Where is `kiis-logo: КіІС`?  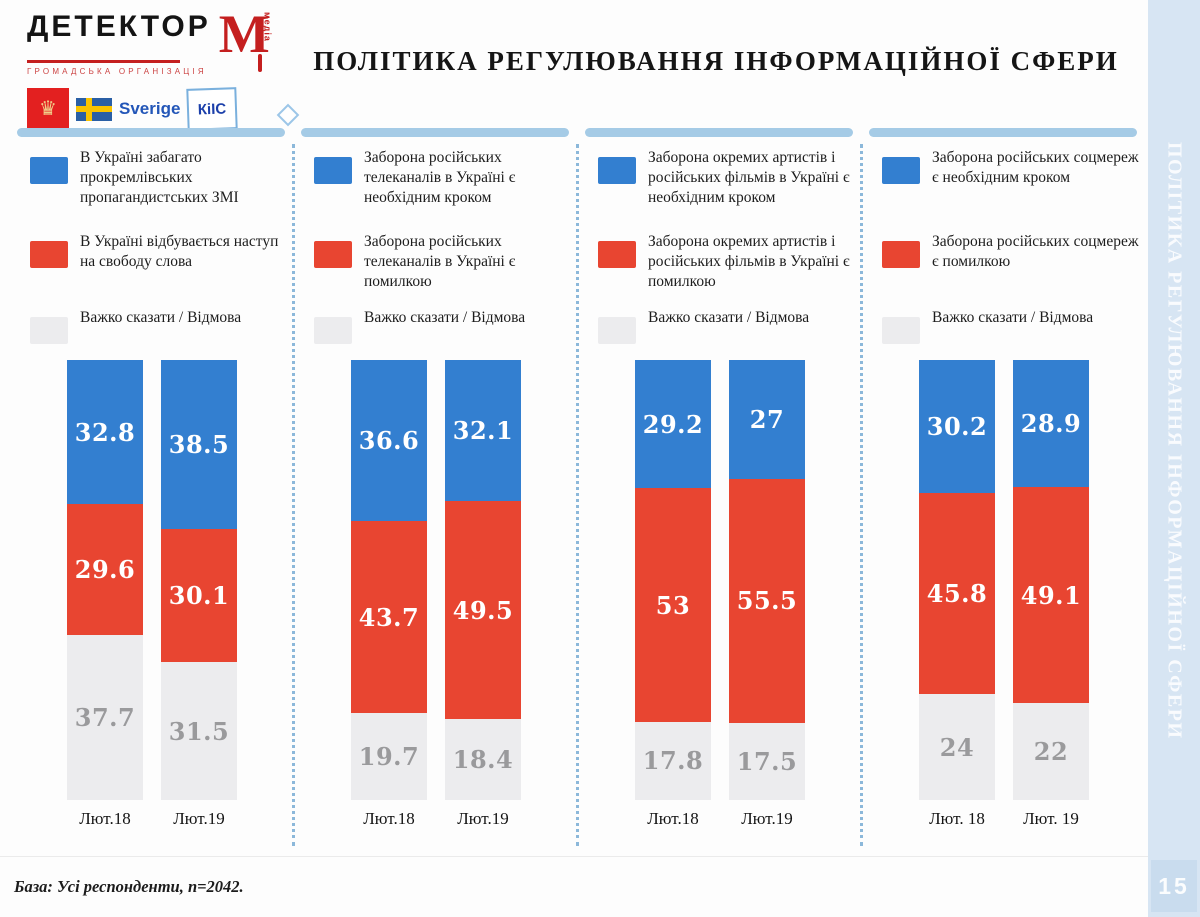
kiis-logo: КіІС is located at coordinates (212, 109).